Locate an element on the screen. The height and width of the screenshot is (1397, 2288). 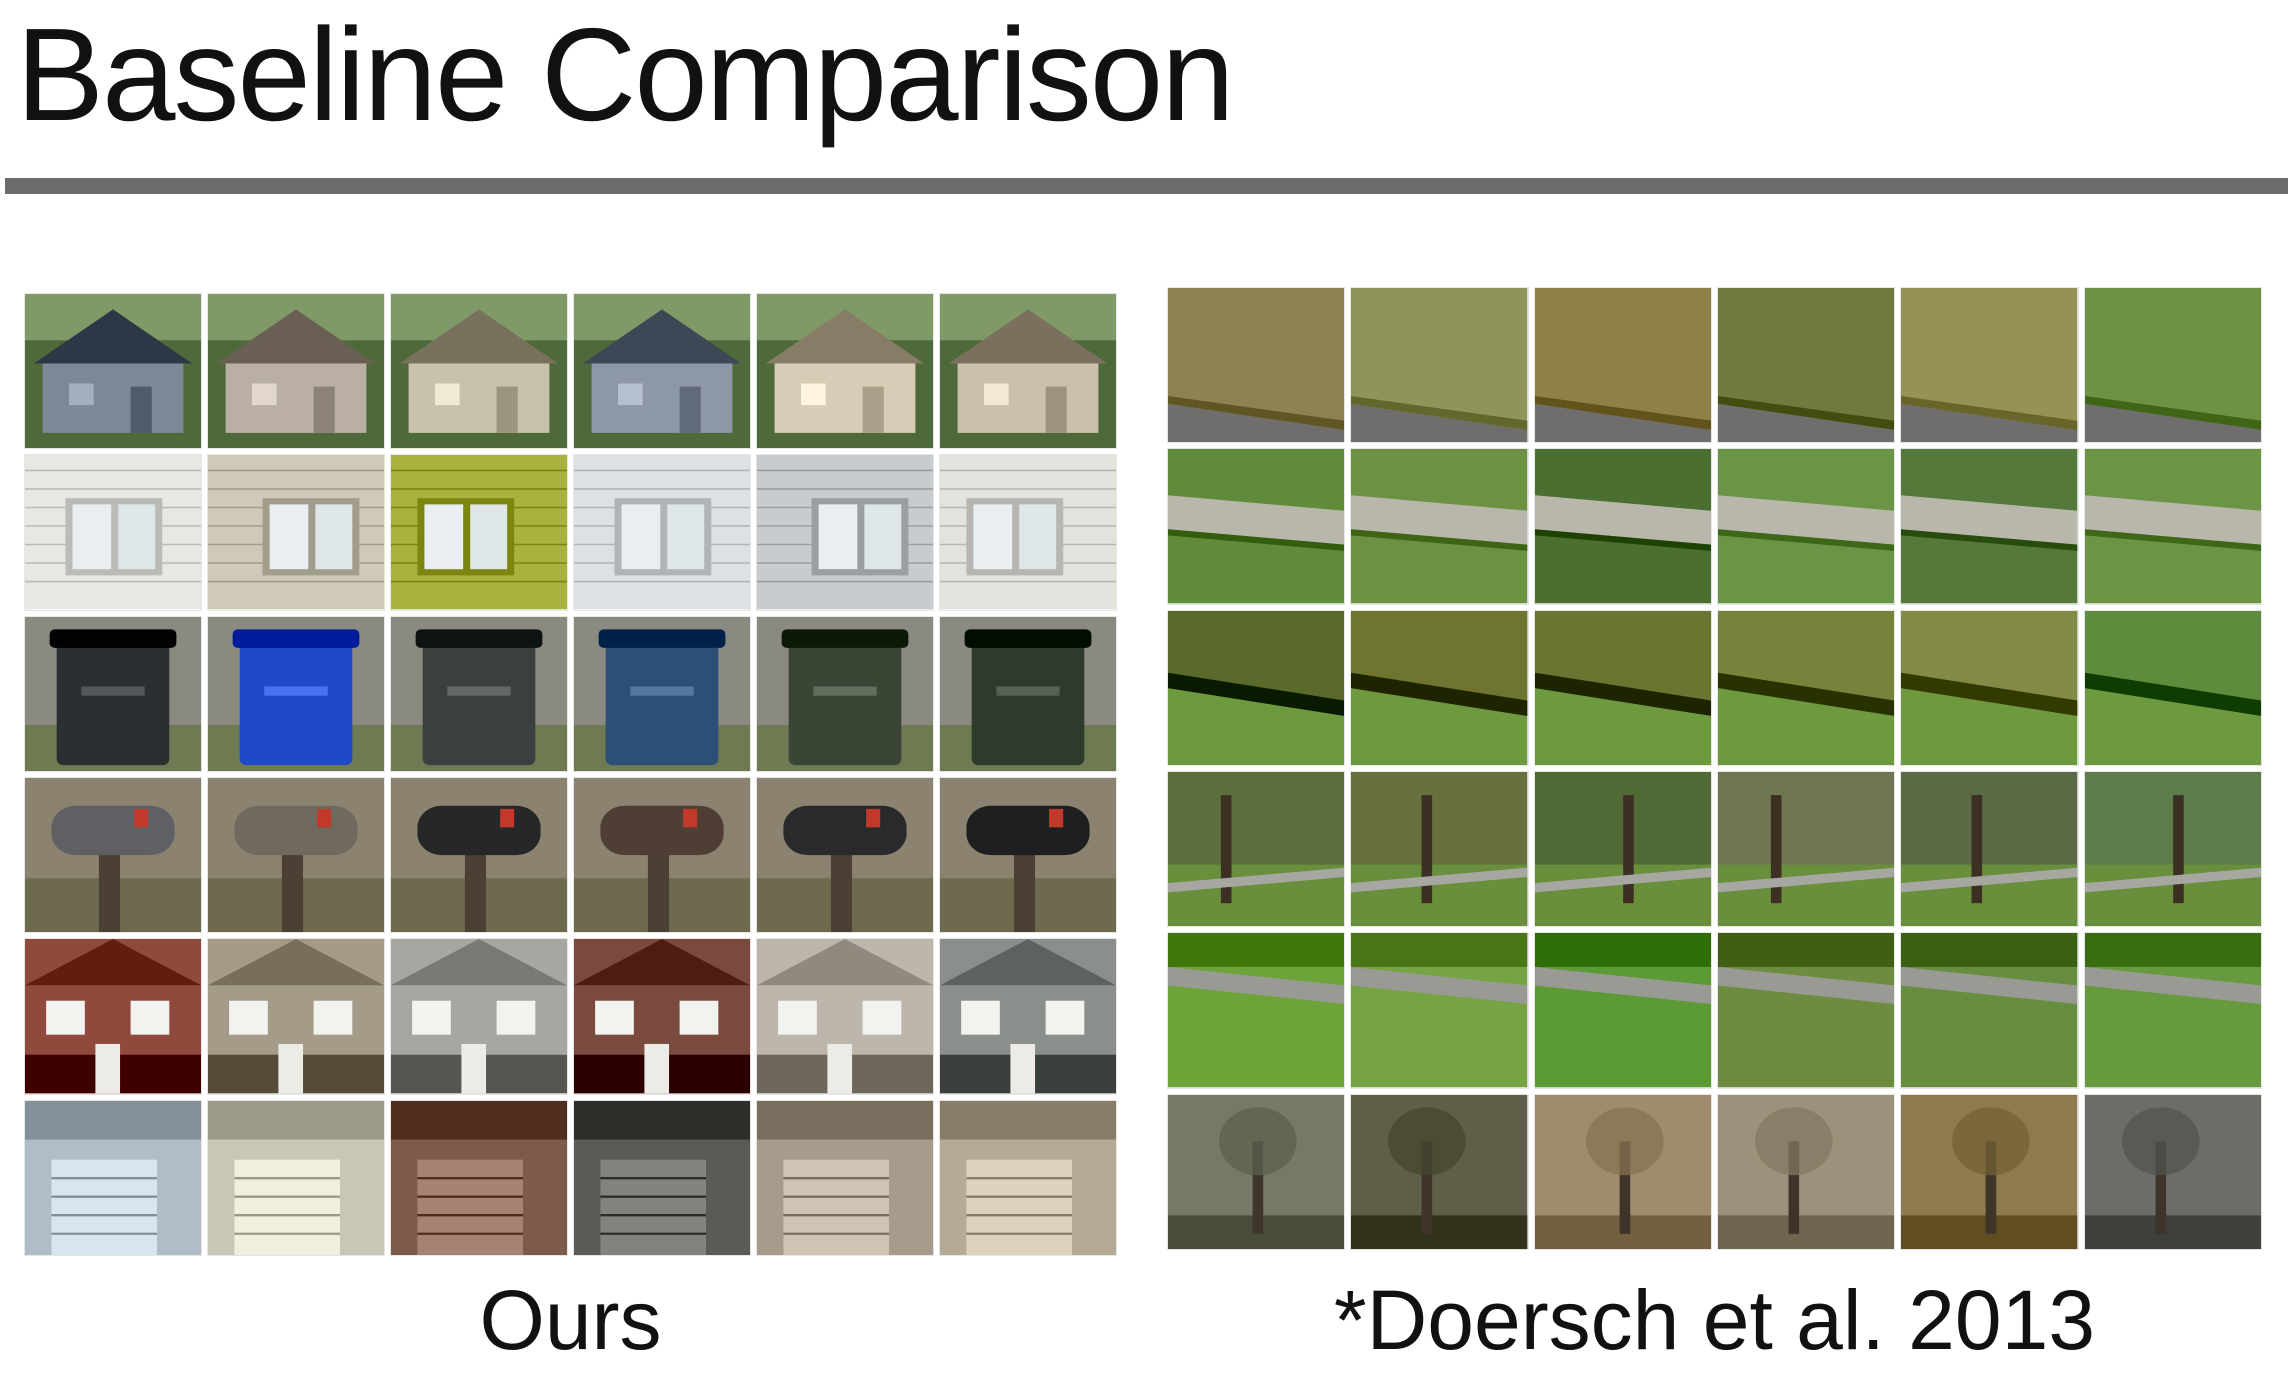
title-divider is located at coordinates (1146, 186).